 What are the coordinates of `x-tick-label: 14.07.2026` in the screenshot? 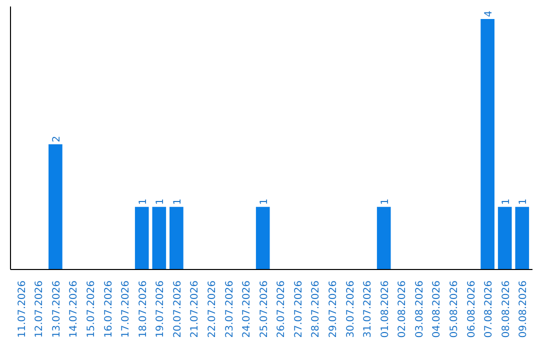 It's located at (74, 309).